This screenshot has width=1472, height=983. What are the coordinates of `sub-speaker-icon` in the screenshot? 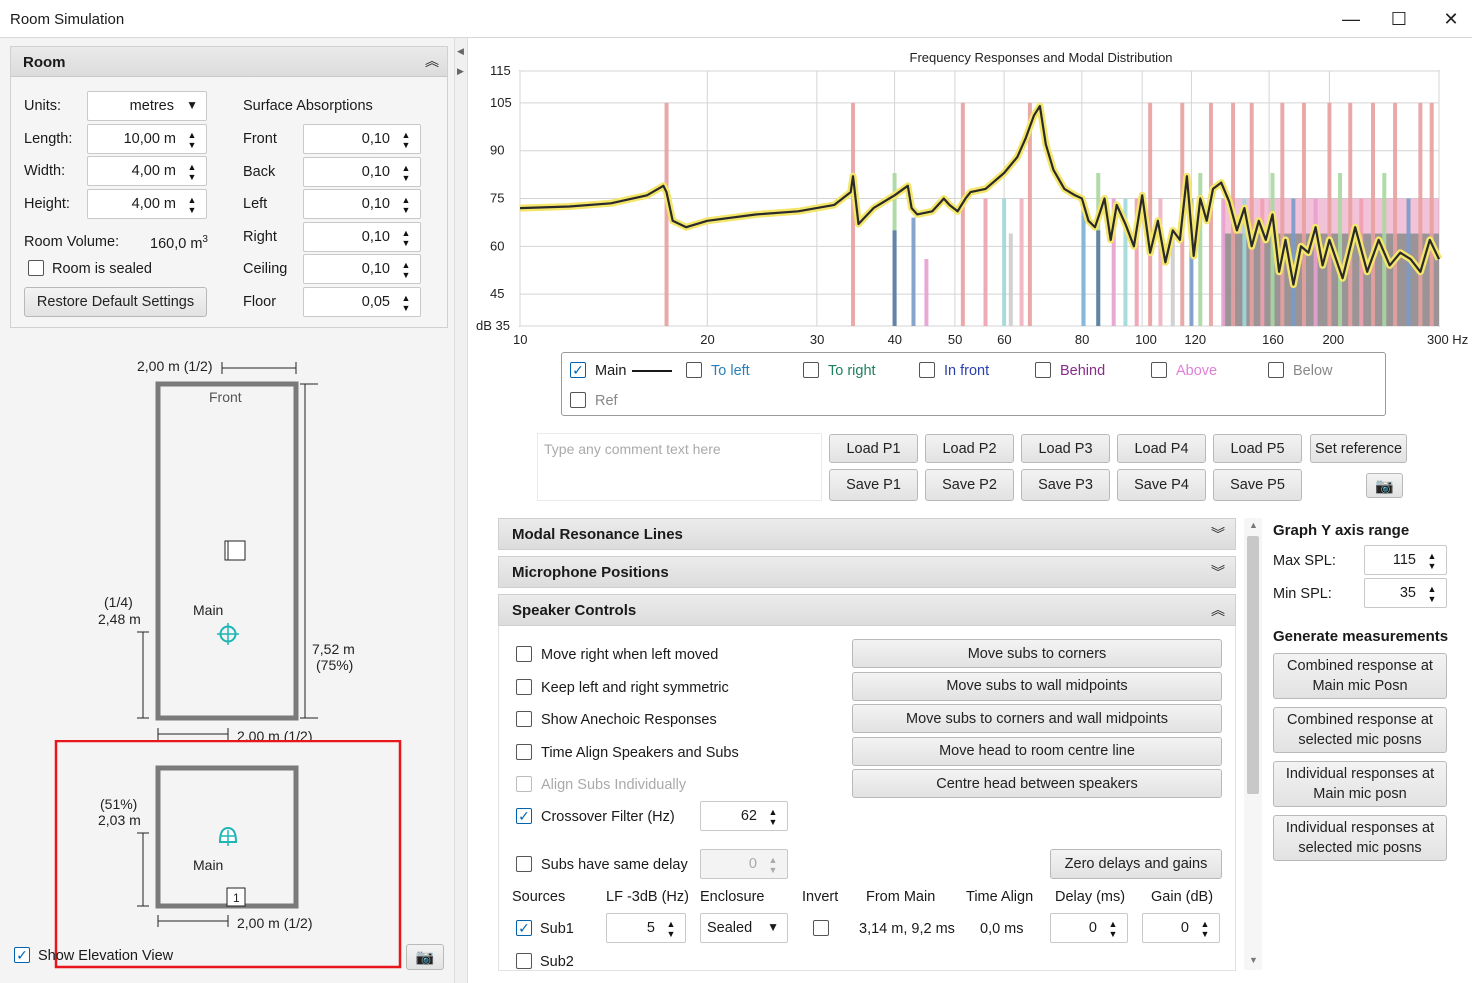 It's located at (236, 897).